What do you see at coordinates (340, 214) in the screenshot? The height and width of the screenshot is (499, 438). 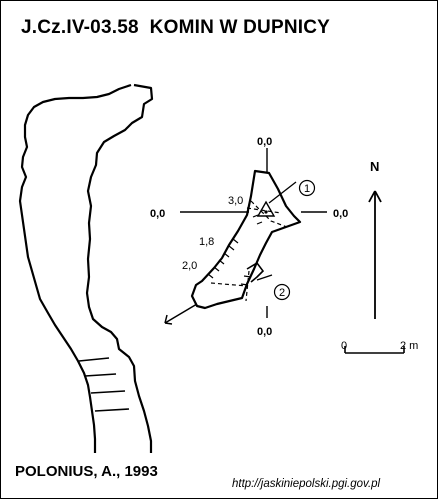 I see `level-right-label: 0,0` at bounding box center [340, 214].